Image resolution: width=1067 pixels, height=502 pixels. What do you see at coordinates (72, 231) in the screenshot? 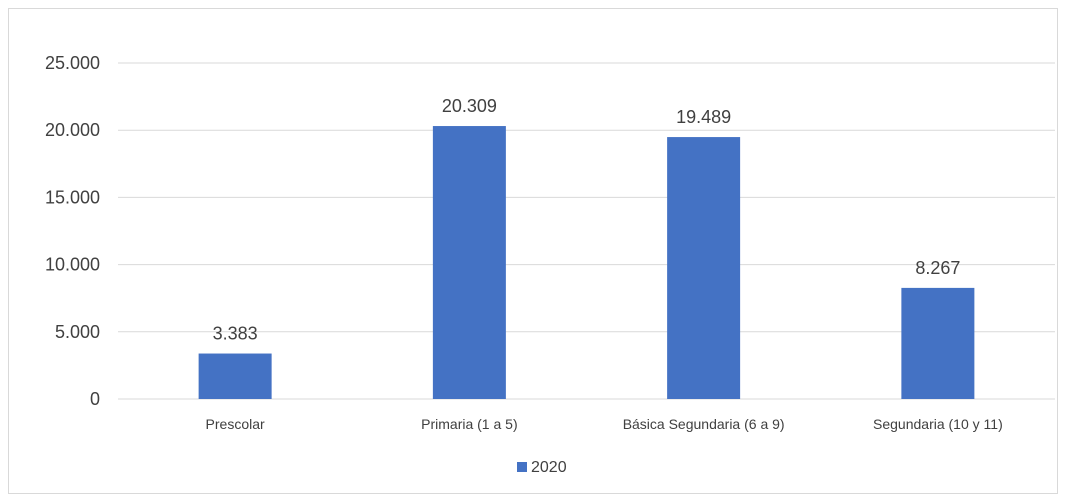
I see `y-axis-tick-labels: 0 5.000 10.000 15.000 20.000 25.000` at bounding box center [72, 231].